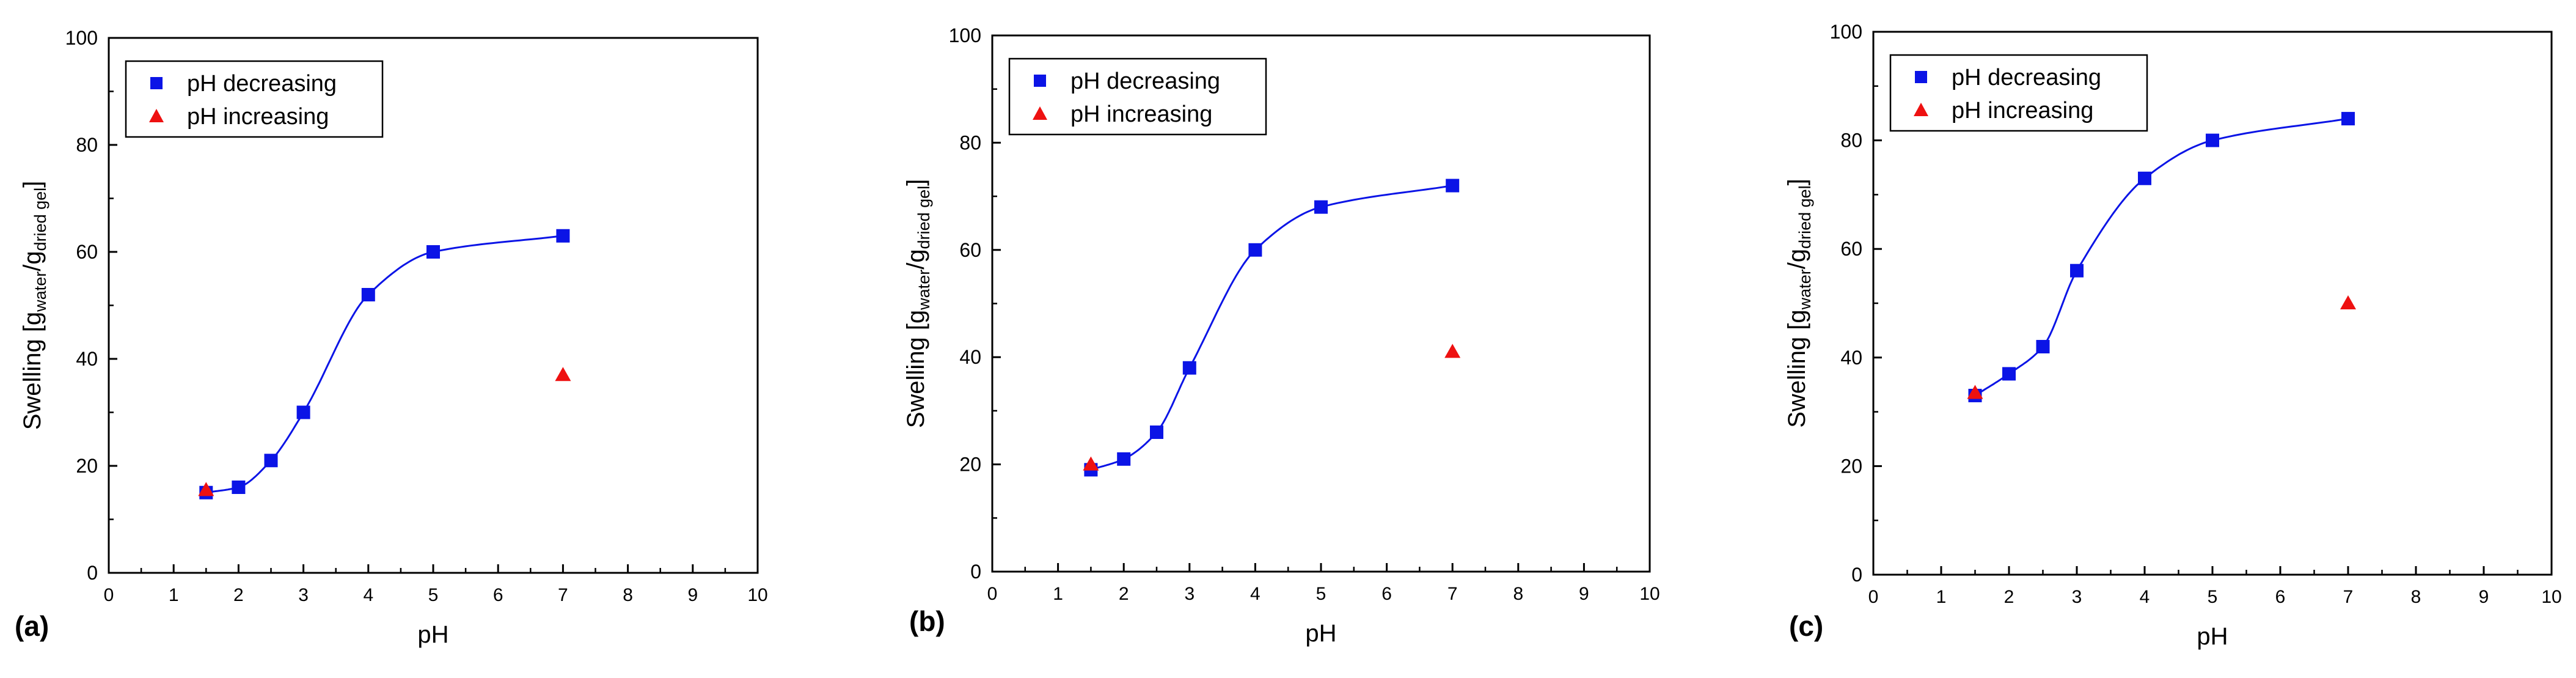 This screenshot has height=678, width=2576. Describe the element at coordinates (927, 621) in the screenshot. I see `panel-label: (b)` at that location.